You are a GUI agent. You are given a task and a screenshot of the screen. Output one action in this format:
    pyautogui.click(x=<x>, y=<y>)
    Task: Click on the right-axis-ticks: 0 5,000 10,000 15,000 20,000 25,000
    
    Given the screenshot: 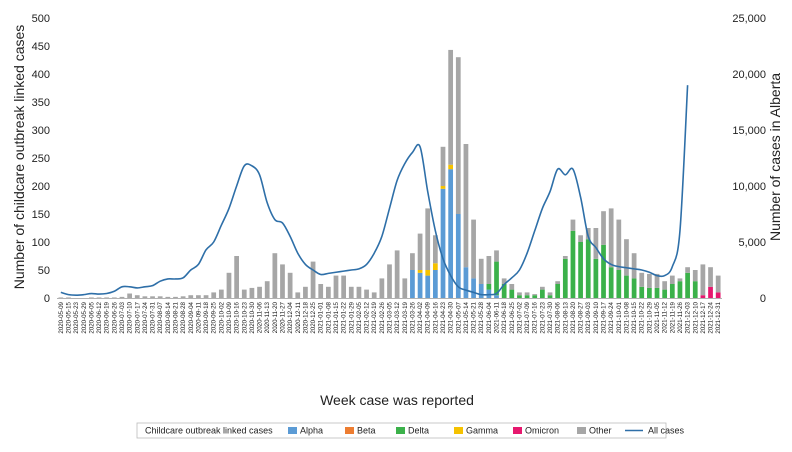 What is the action you would take?
    pyautogui.click(x=749, y=159)
    